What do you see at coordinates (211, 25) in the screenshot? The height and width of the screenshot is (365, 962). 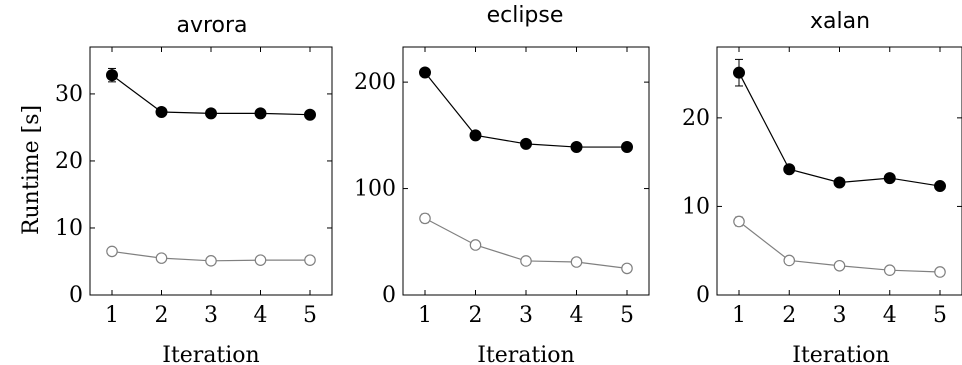 I see `chart-title: avrora` at bounding box center [211, 25].